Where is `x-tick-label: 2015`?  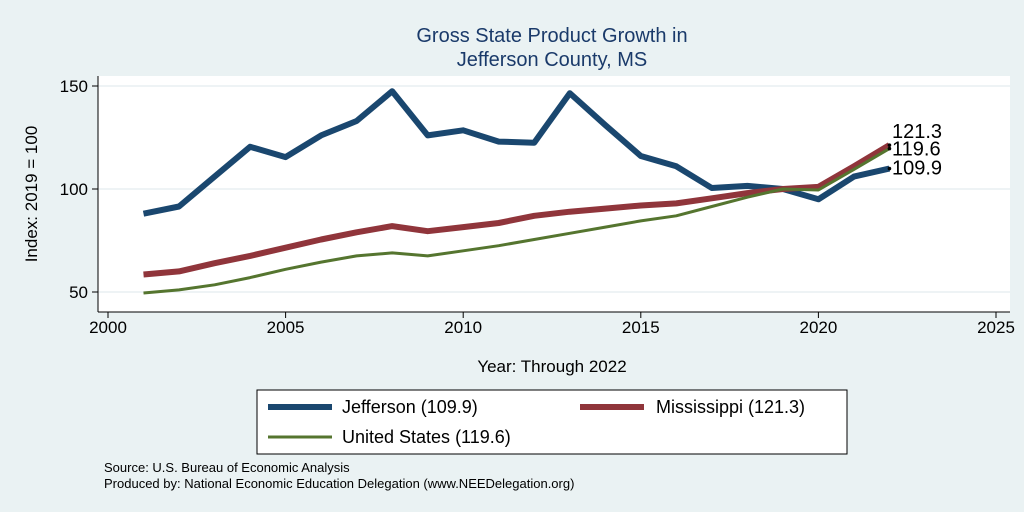
x-tick-label: 2015 is located at coordinates (641, 327).